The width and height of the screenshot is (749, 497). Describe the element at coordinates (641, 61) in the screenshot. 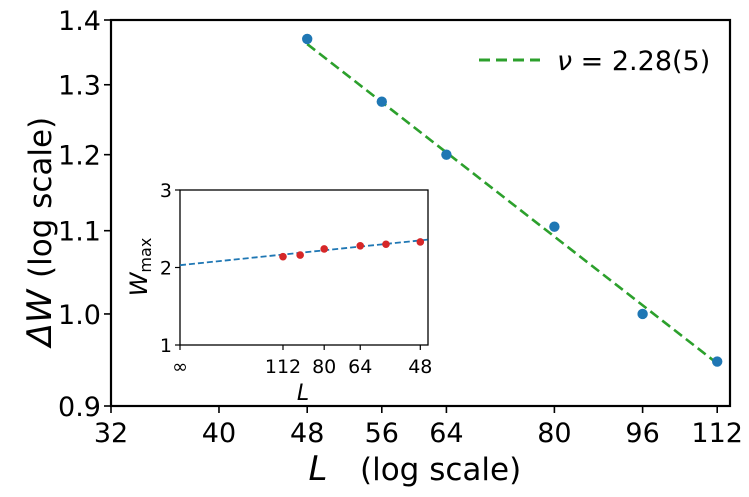

I see `legend-label-value: = 2.28(5)` at that location.